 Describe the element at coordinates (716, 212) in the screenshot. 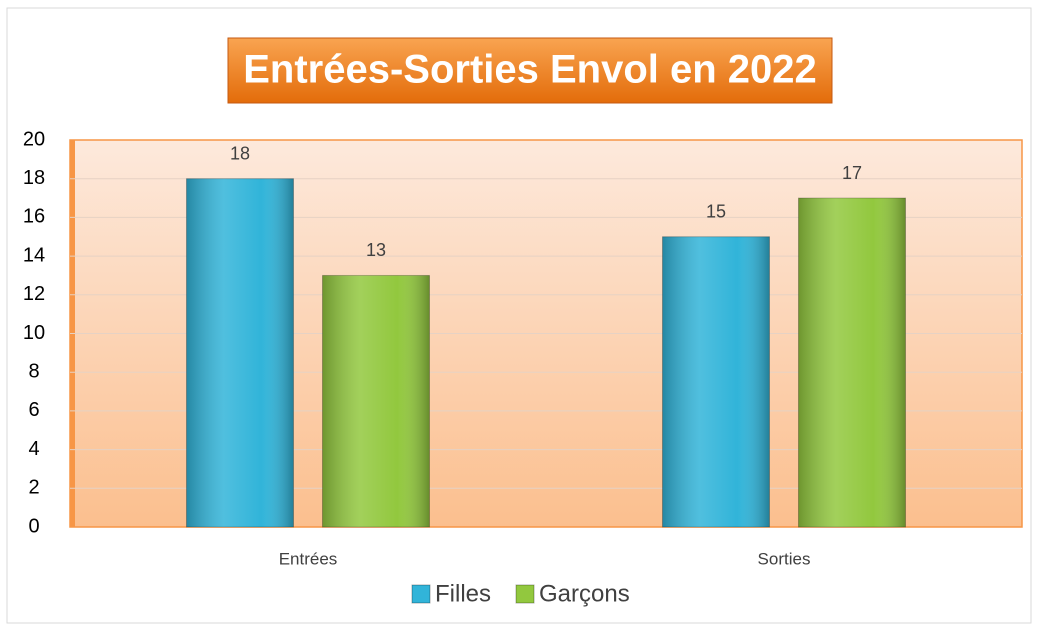

I see `data-label: 15` at that location.